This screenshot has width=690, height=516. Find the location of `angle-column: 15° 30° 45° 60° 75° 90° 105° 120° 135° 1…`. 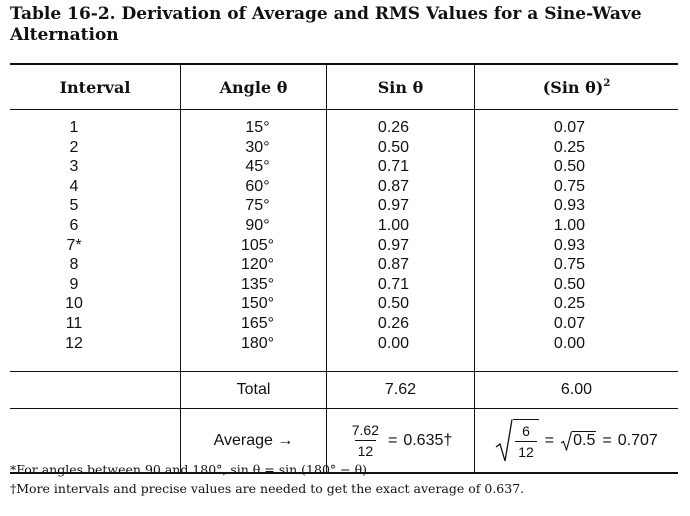

angle-column: 15° 30° 45° 60° 75° 90° 105° 120° 135° 1… is located at coordinates (253, 240).